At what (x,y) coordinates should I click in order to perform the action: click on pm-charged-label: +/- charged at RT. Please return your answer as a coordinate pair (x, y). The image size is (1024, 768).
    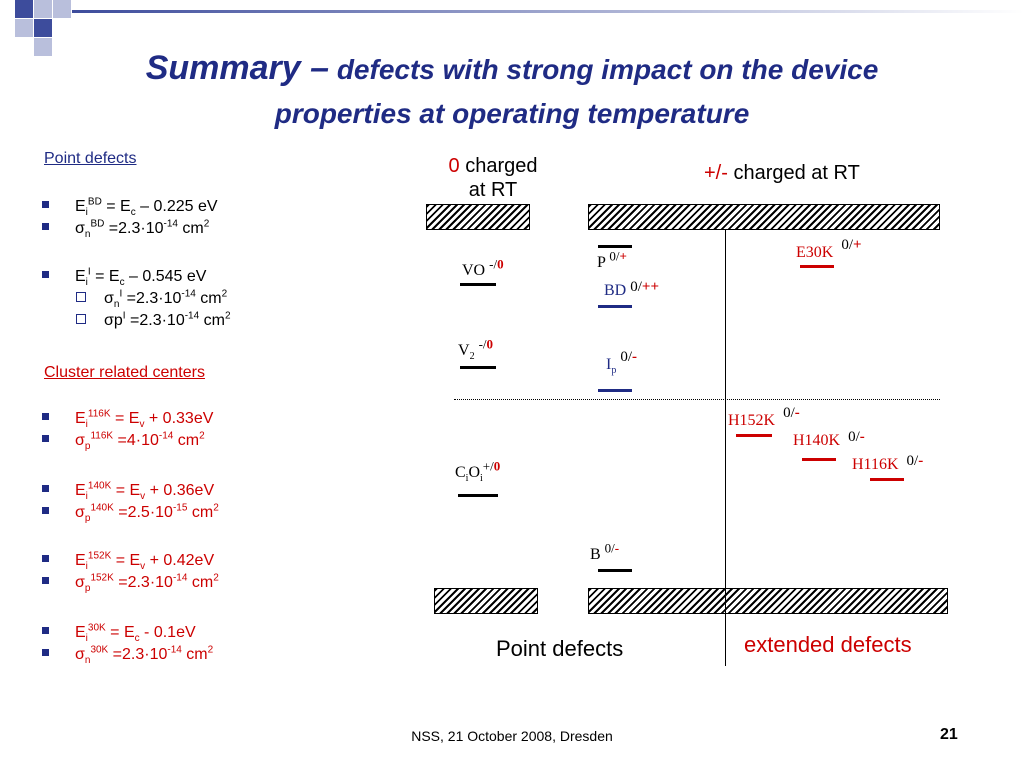
    Looking at the image, I should click on (782, 173).